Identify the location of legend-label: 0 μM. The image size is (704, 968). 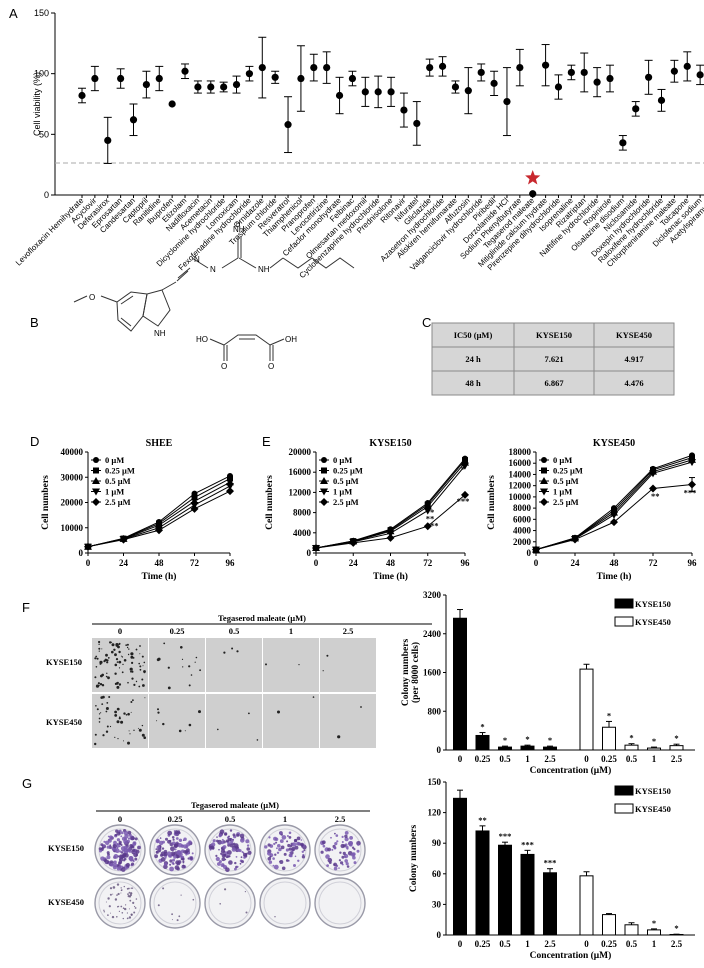
(562, 460).